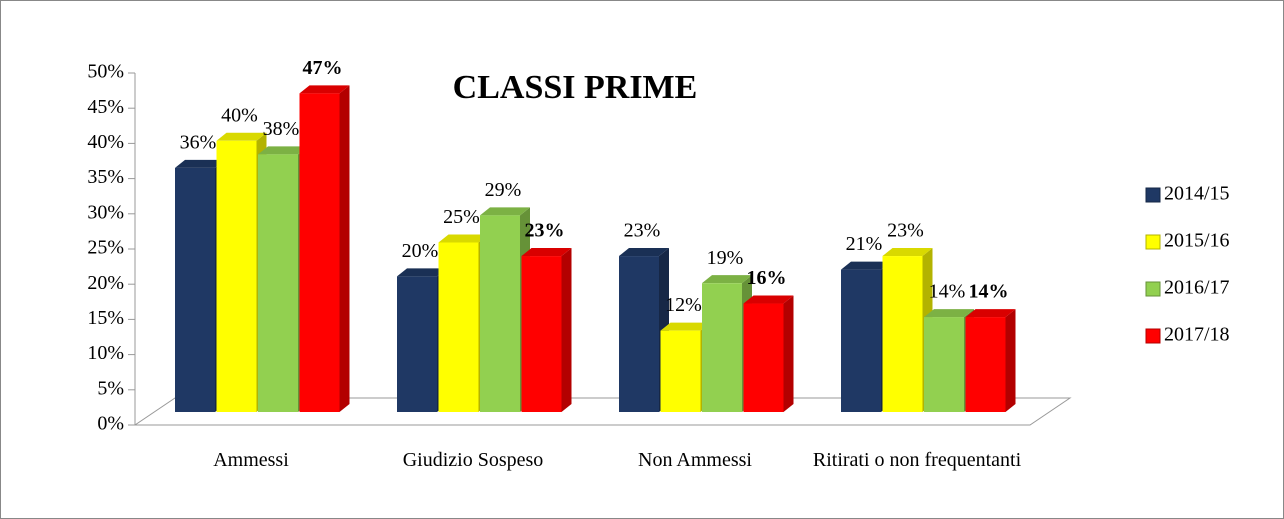  I want to click on y-tick-label: 50%, so click(105, 72).